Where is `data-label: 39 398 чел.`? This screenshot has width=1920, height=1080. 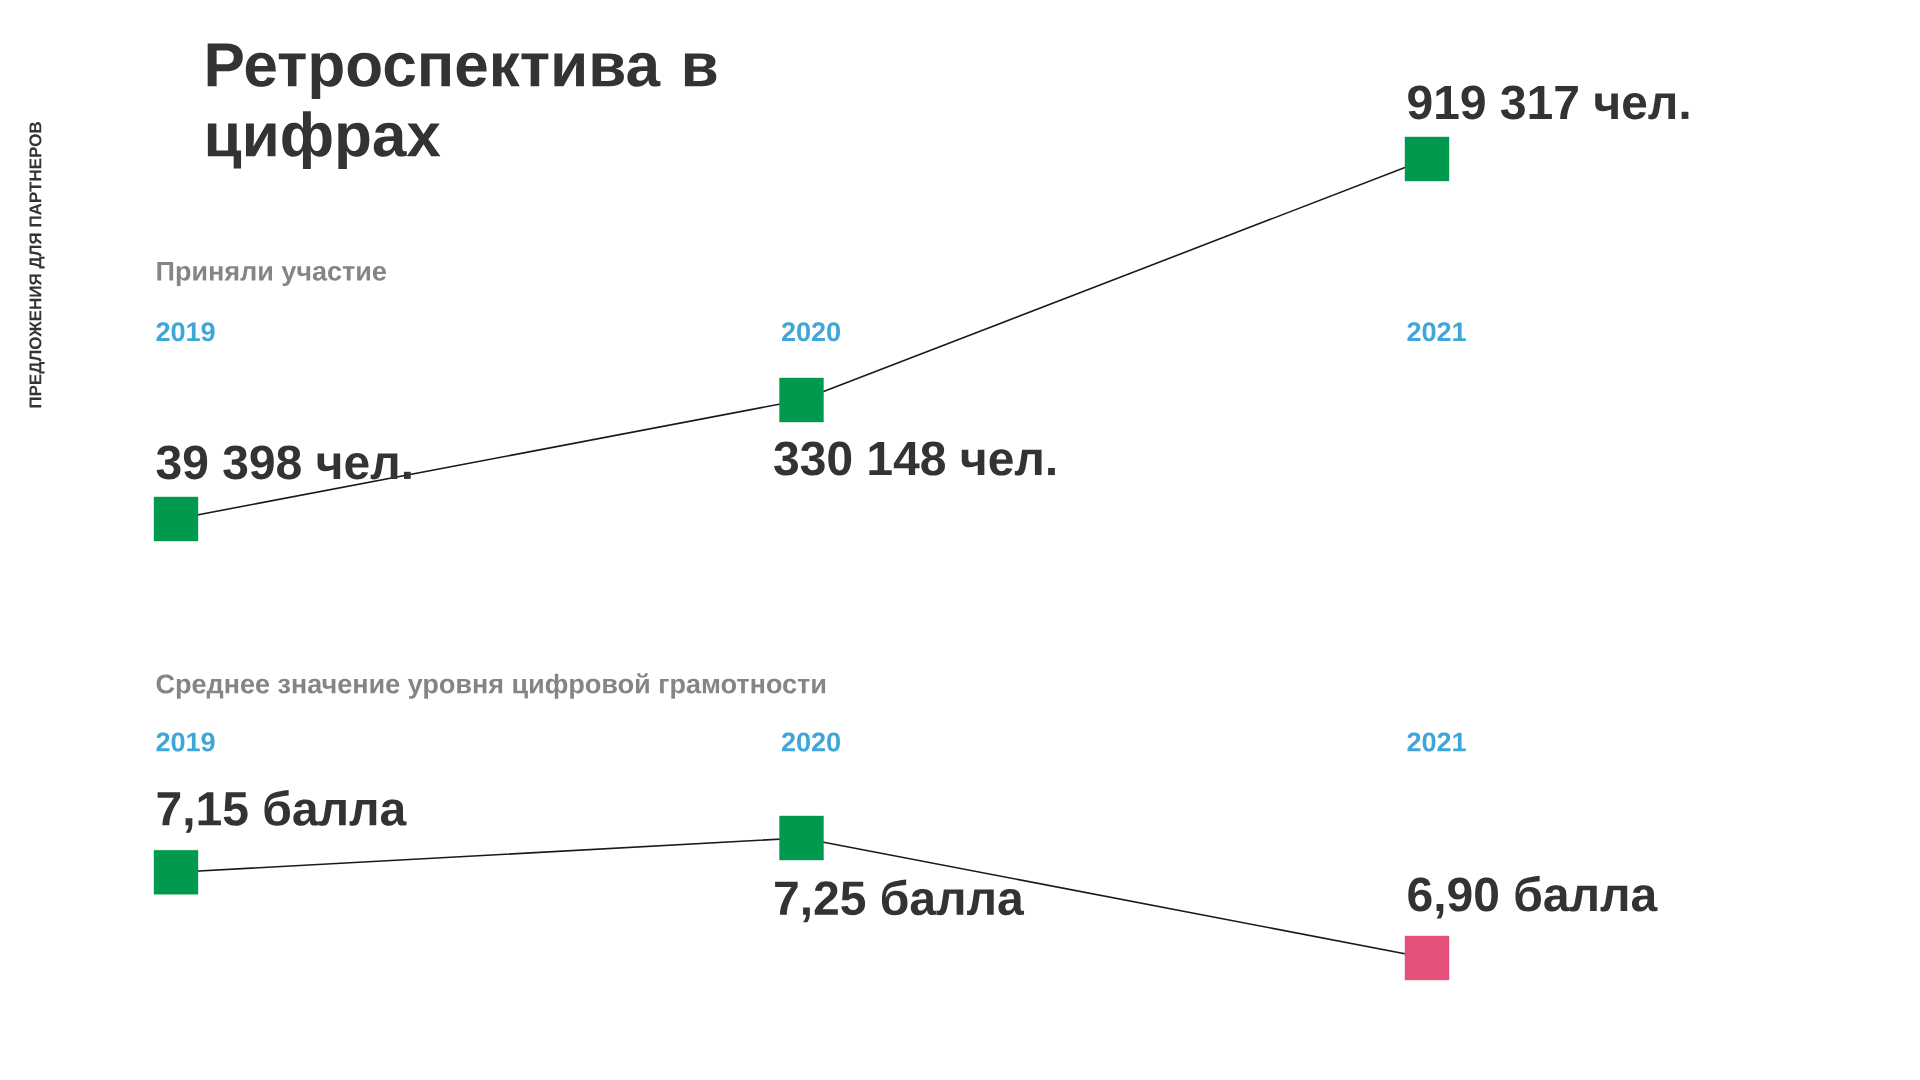 data-label: 39 398 чел. is located at coordinates (283, 462).